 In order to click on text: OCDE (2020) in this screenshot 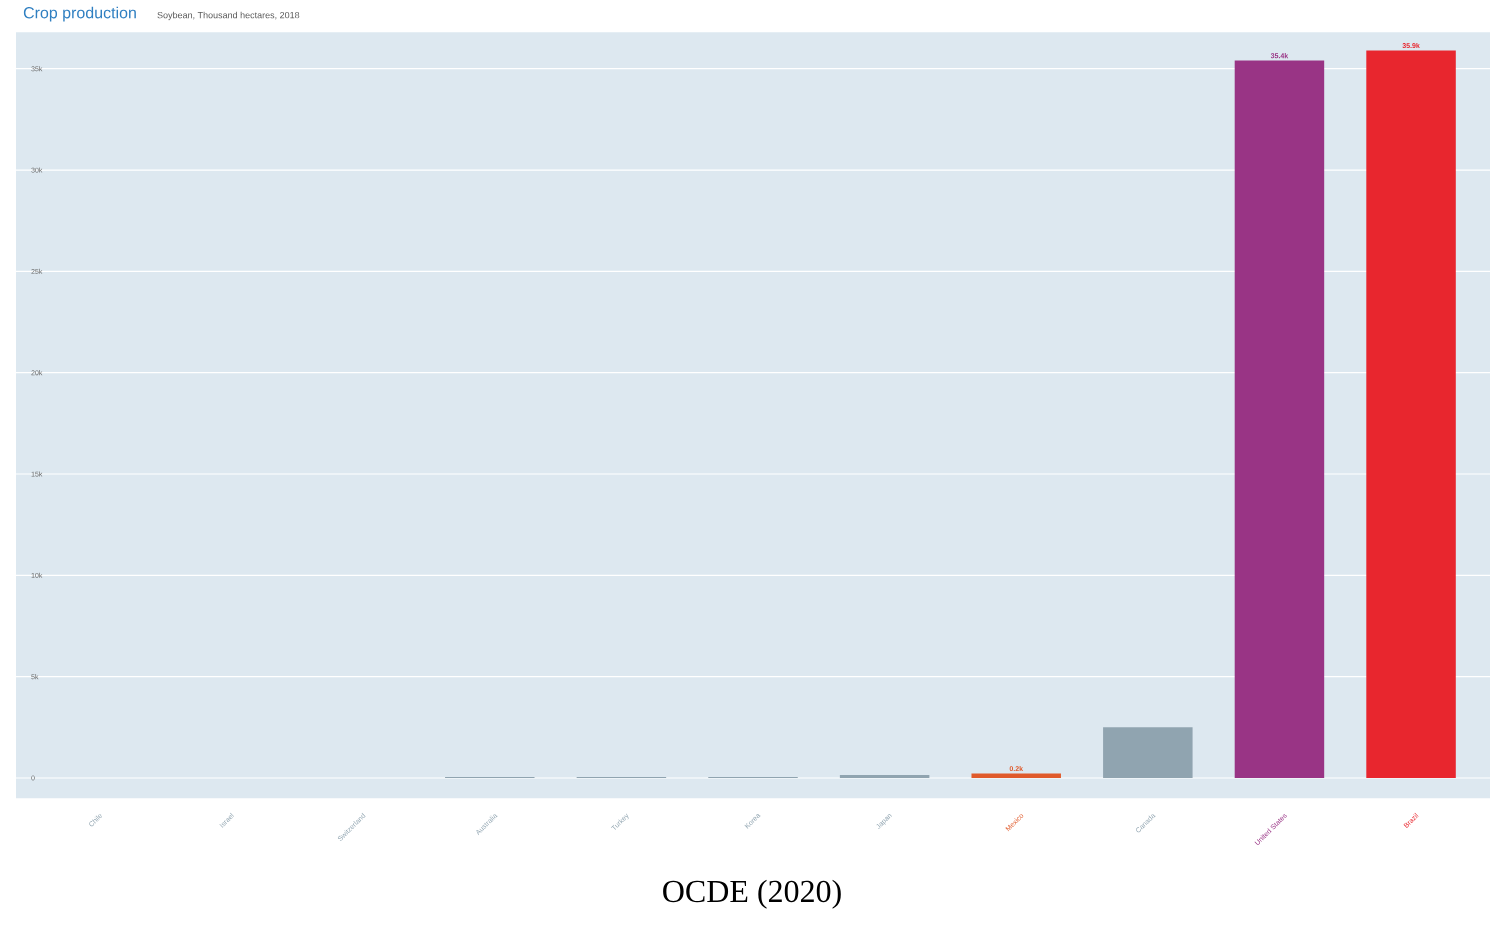, I will do `click(752, 894)`.